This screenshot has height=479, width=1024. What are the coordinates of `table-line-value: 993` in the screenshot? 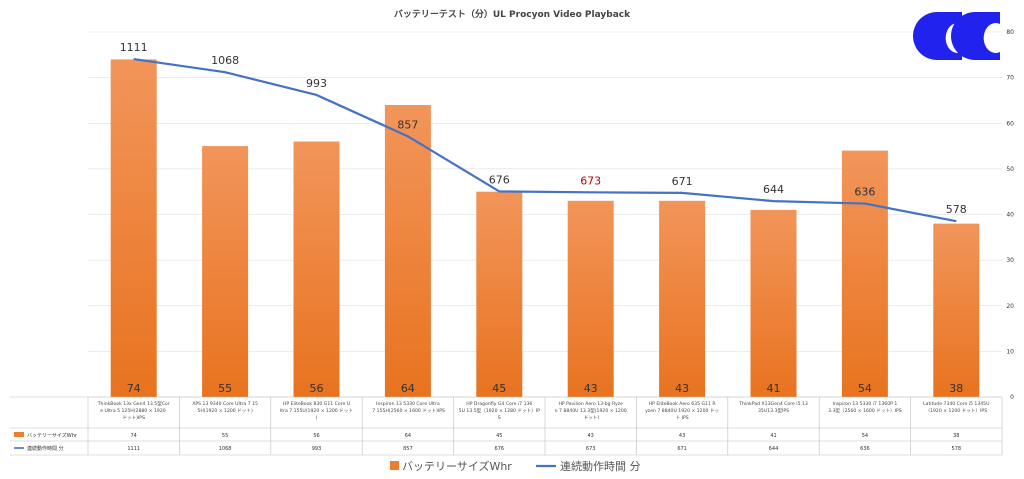 It's located at (317, 449).